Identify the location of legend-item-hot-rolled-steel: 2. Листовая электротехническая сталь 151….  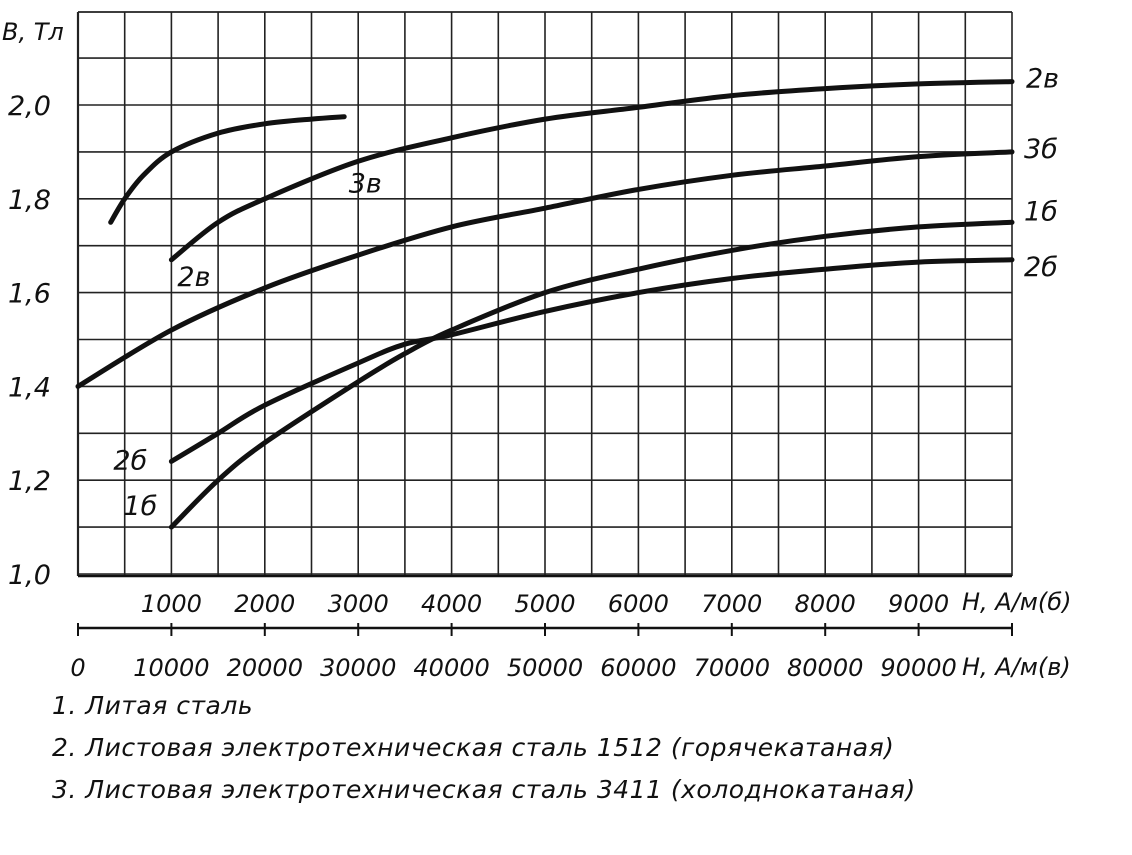
(473, 747).